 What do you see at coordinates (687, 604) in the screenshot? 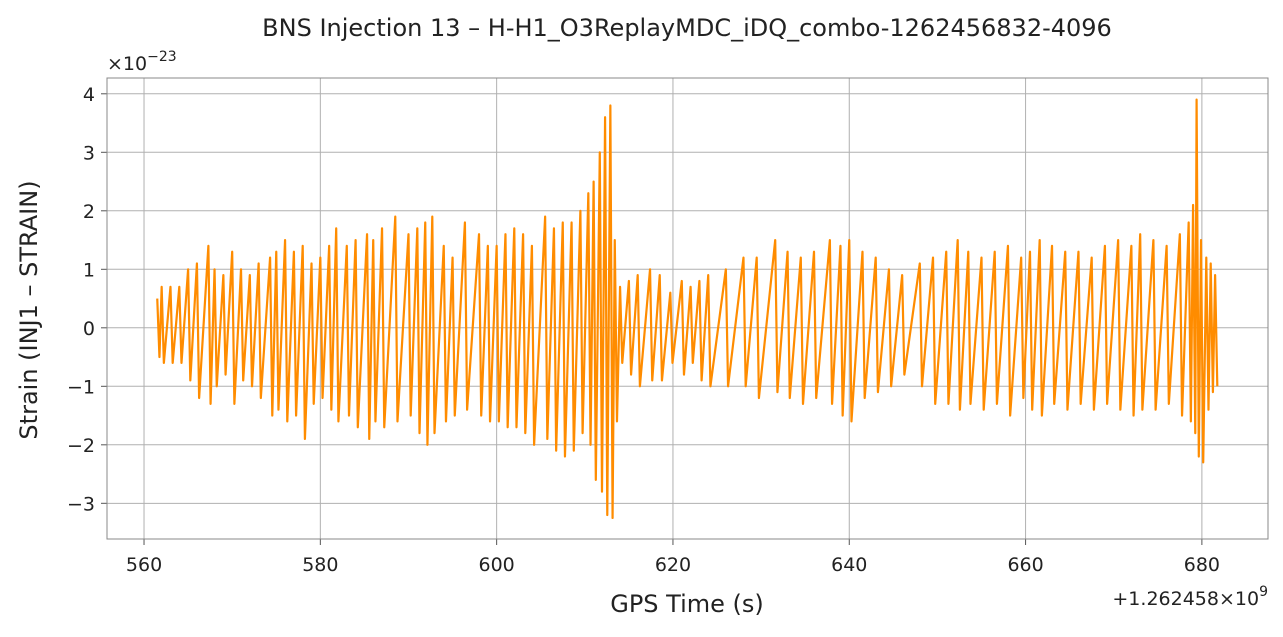
I see `x-axis-label: GPS Time (s)` at bounding box center [687, 604].